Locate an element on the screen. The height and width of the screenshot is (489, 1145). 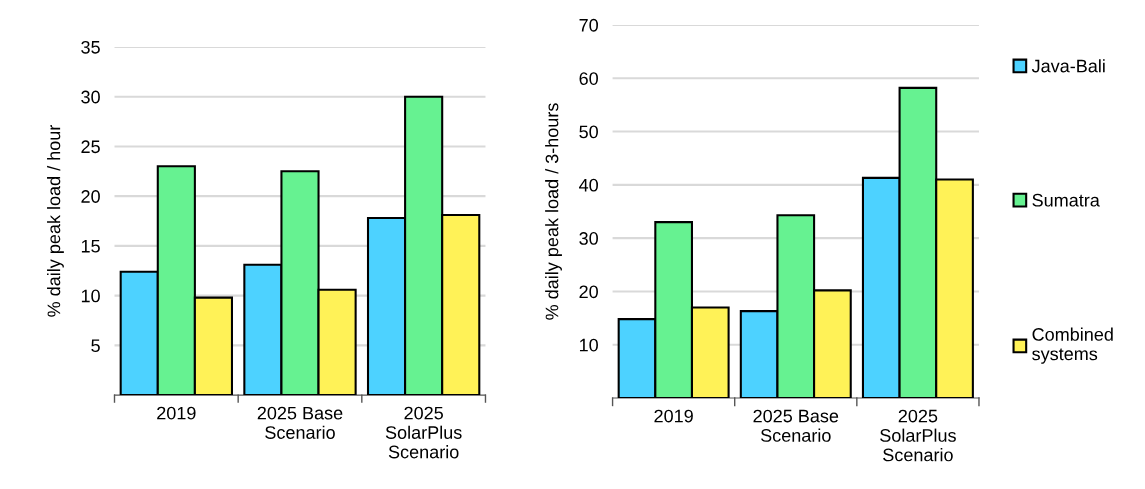
y-tick-label: 15 is located at coordinates (90, 246).